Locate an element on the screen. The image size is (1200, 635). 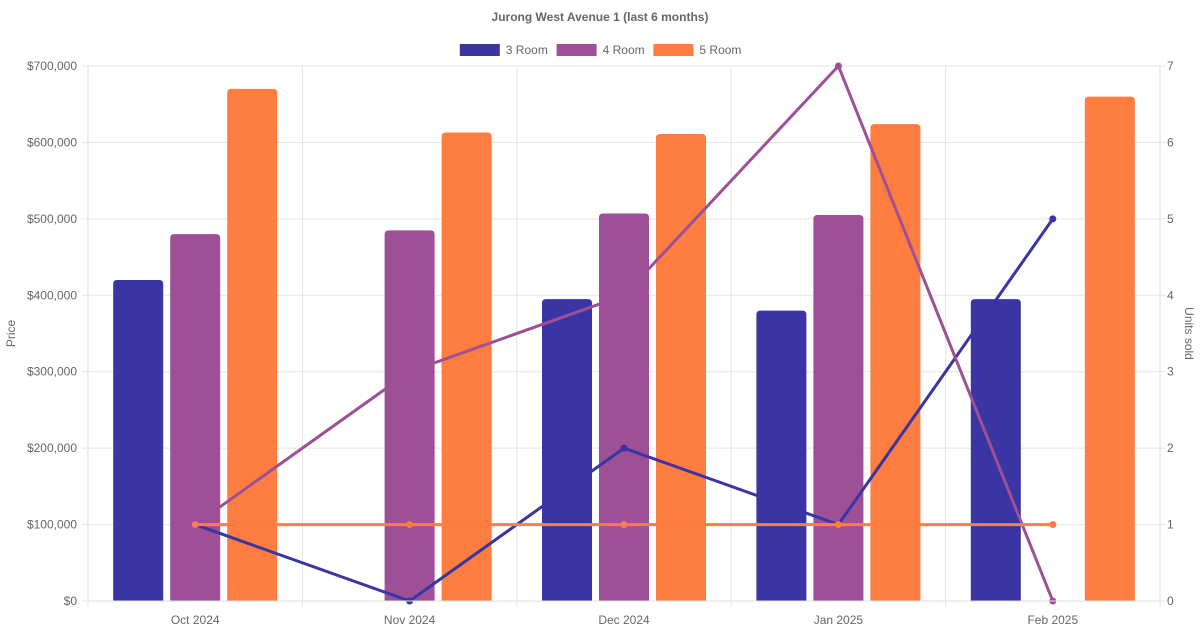
y2-tick-label: 3 is located at coordinates (1170, 372).